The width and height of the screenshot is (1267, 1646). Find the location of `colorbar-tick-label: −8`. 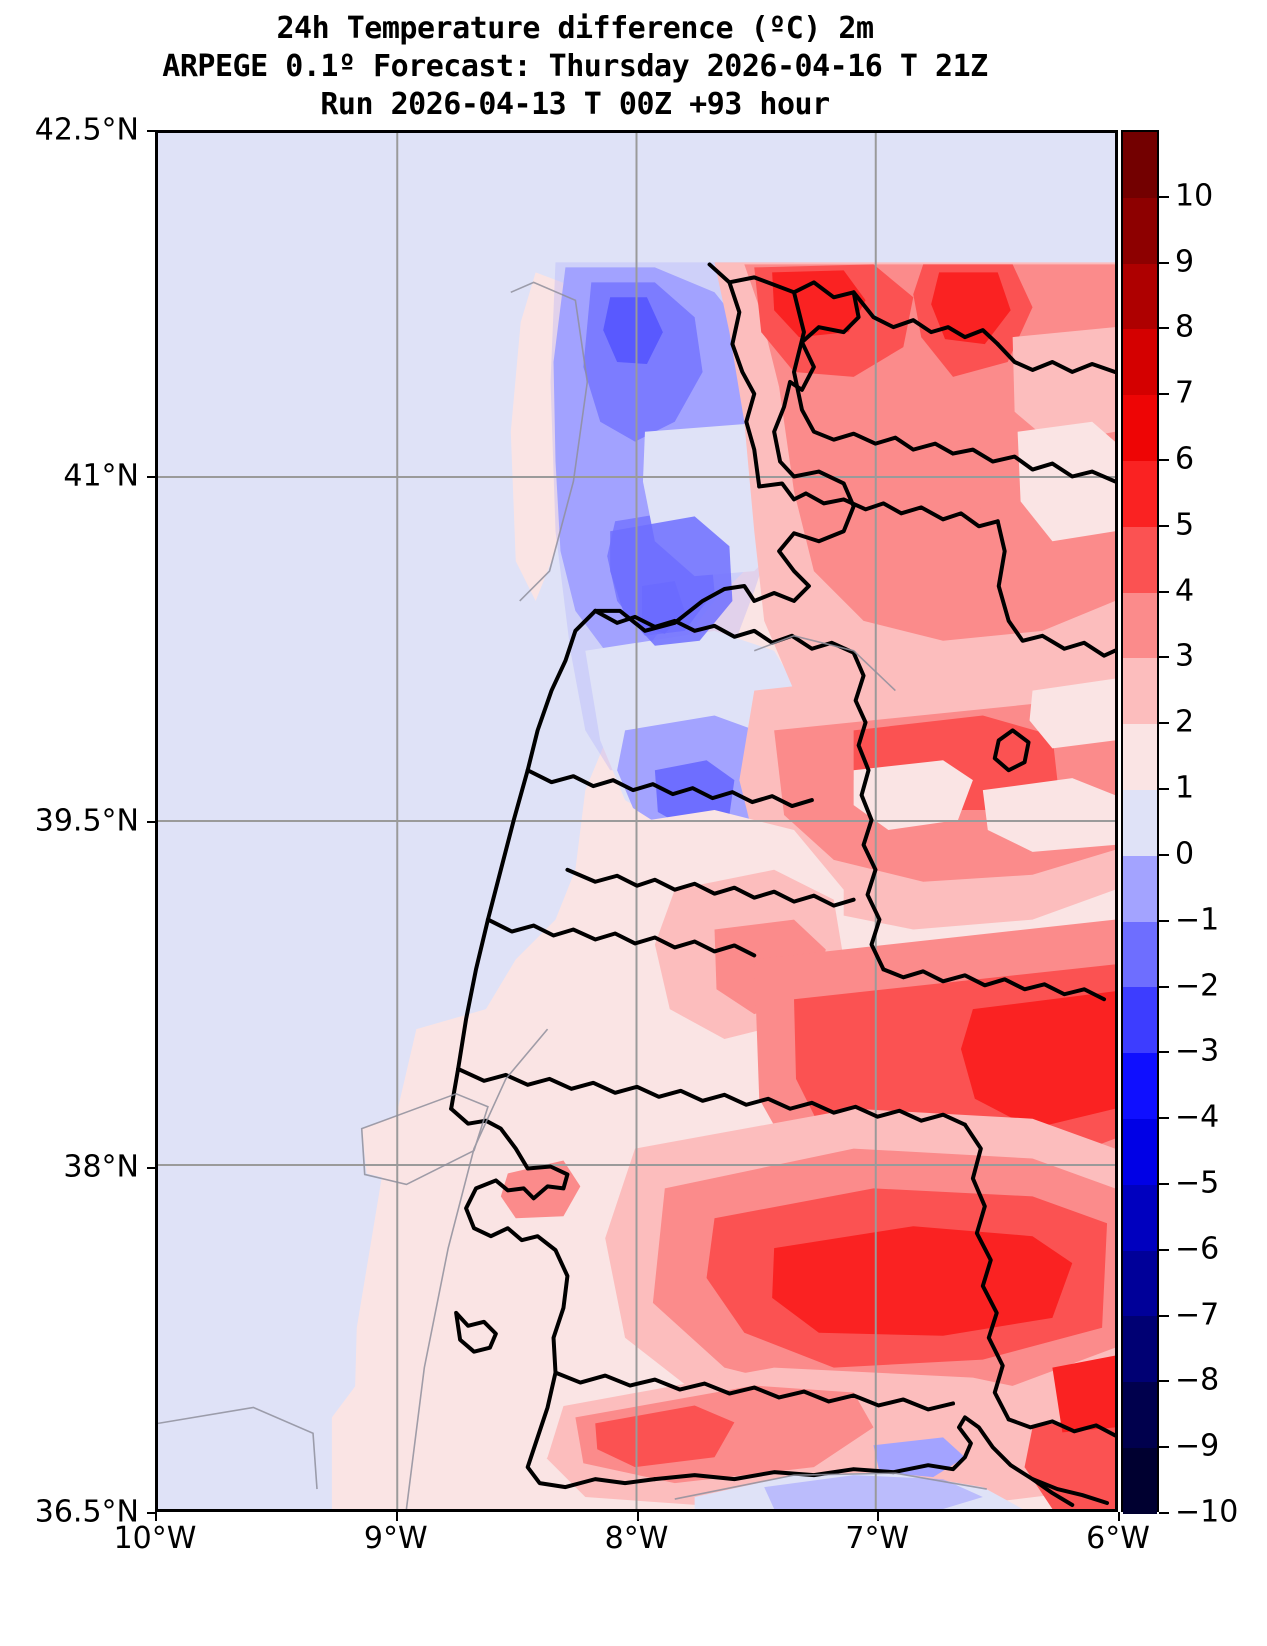

colorbar-tick-label: −8 is located at coordinates (1197, 1380).